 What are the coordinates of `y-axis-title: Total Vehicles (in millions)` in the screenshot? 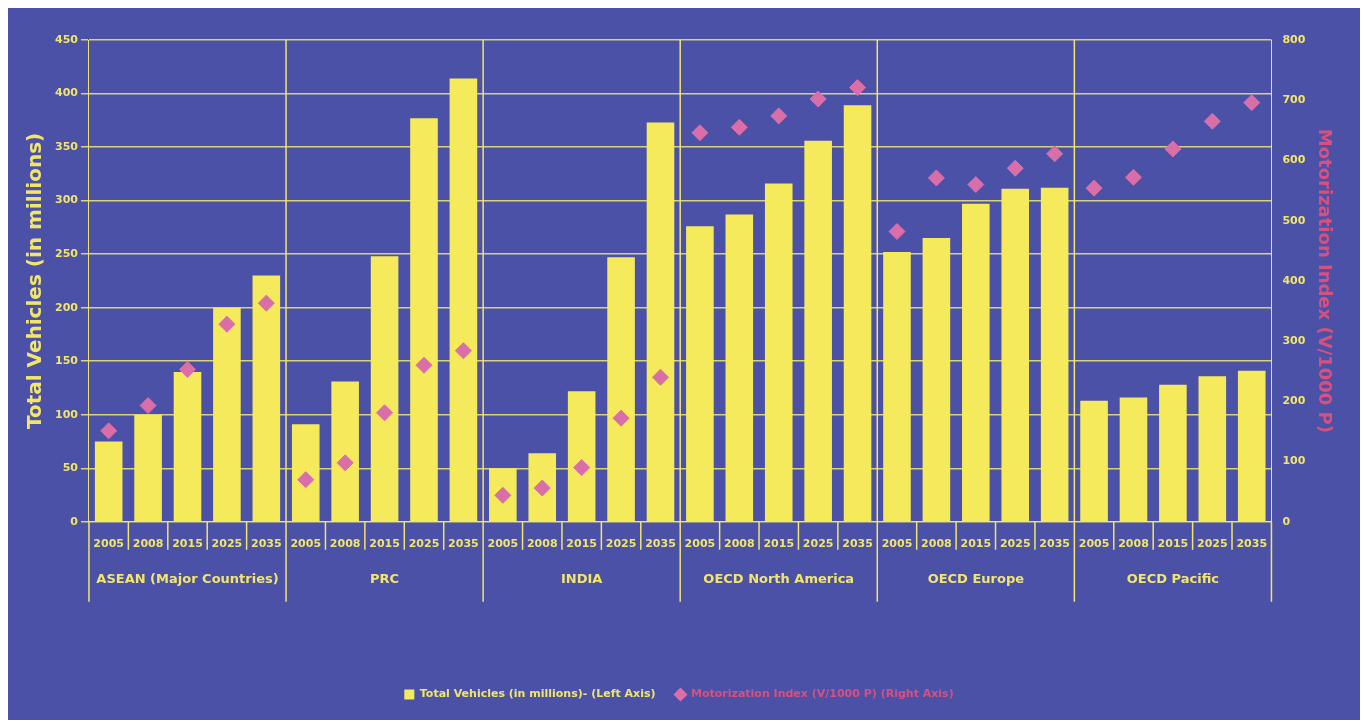 It's located at (34, 281).